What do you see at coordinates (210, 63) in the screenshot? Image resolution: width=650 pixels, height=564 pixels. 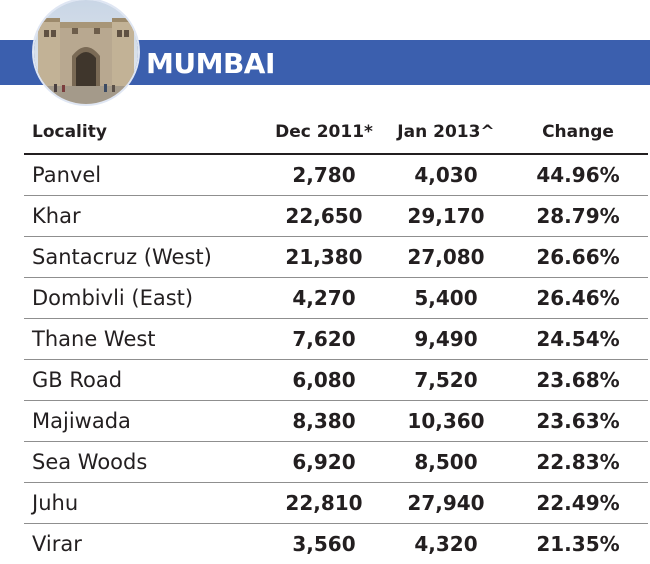 I see `city-title: MUMBAI` at bounding box center [210, 63].